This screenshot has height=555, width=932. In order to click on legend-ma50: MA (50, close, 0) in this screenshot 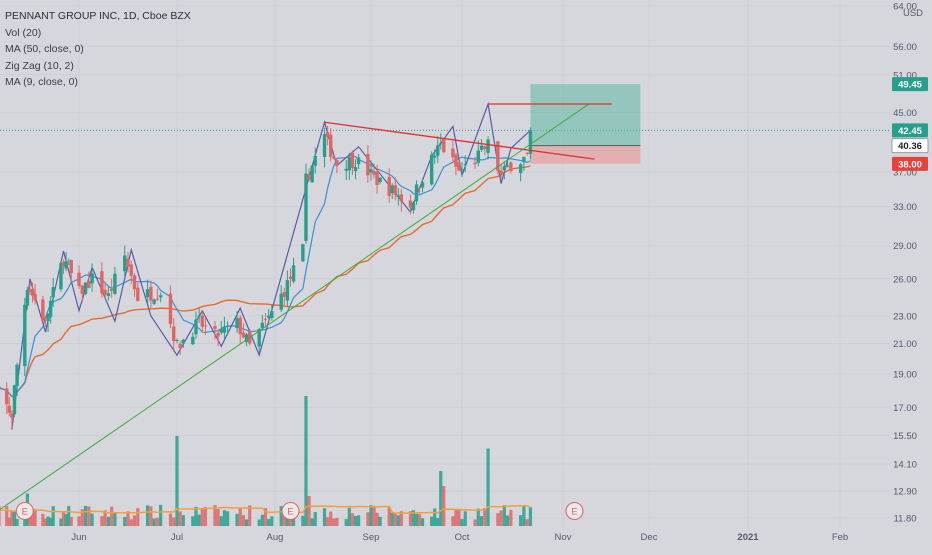, I will do `click(44, 49)`.